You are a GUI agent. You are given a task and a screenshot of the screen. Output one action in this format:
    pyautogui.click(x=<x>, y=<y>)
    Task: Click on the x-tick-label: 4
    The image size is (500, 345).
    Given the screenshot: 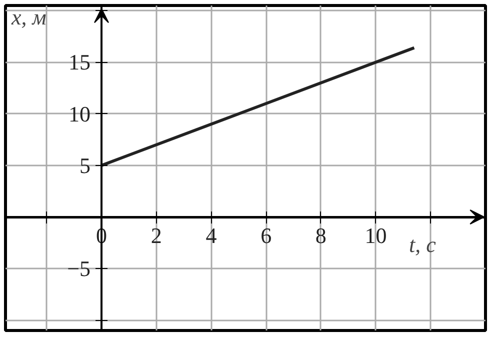 What is the action you would take?
    pyautogui.click(x=211, y=235)
    